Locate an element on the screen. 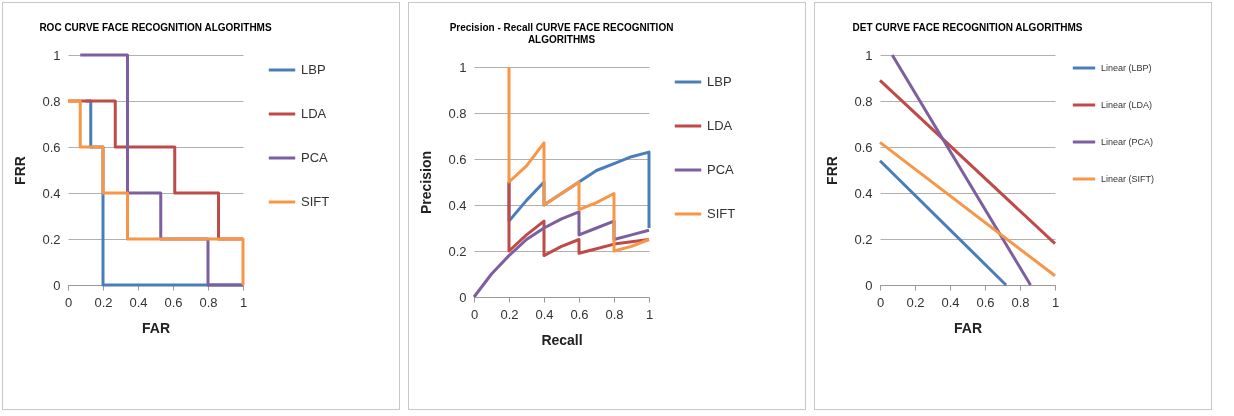 This screenshot has width=1234, height=416. chart-title: ROC CURVE FACE RECOGNITION ALGORITHMS is located at coordinates (155, 27).